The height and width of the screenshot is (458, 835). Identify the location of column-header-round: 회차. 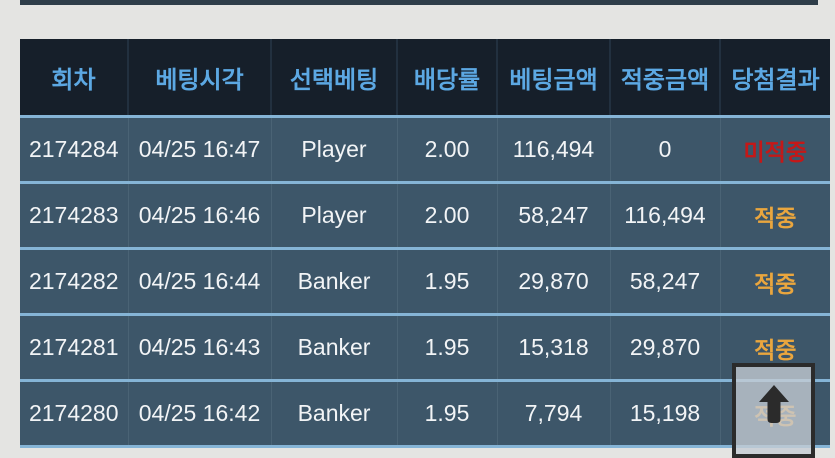
(74, 78).